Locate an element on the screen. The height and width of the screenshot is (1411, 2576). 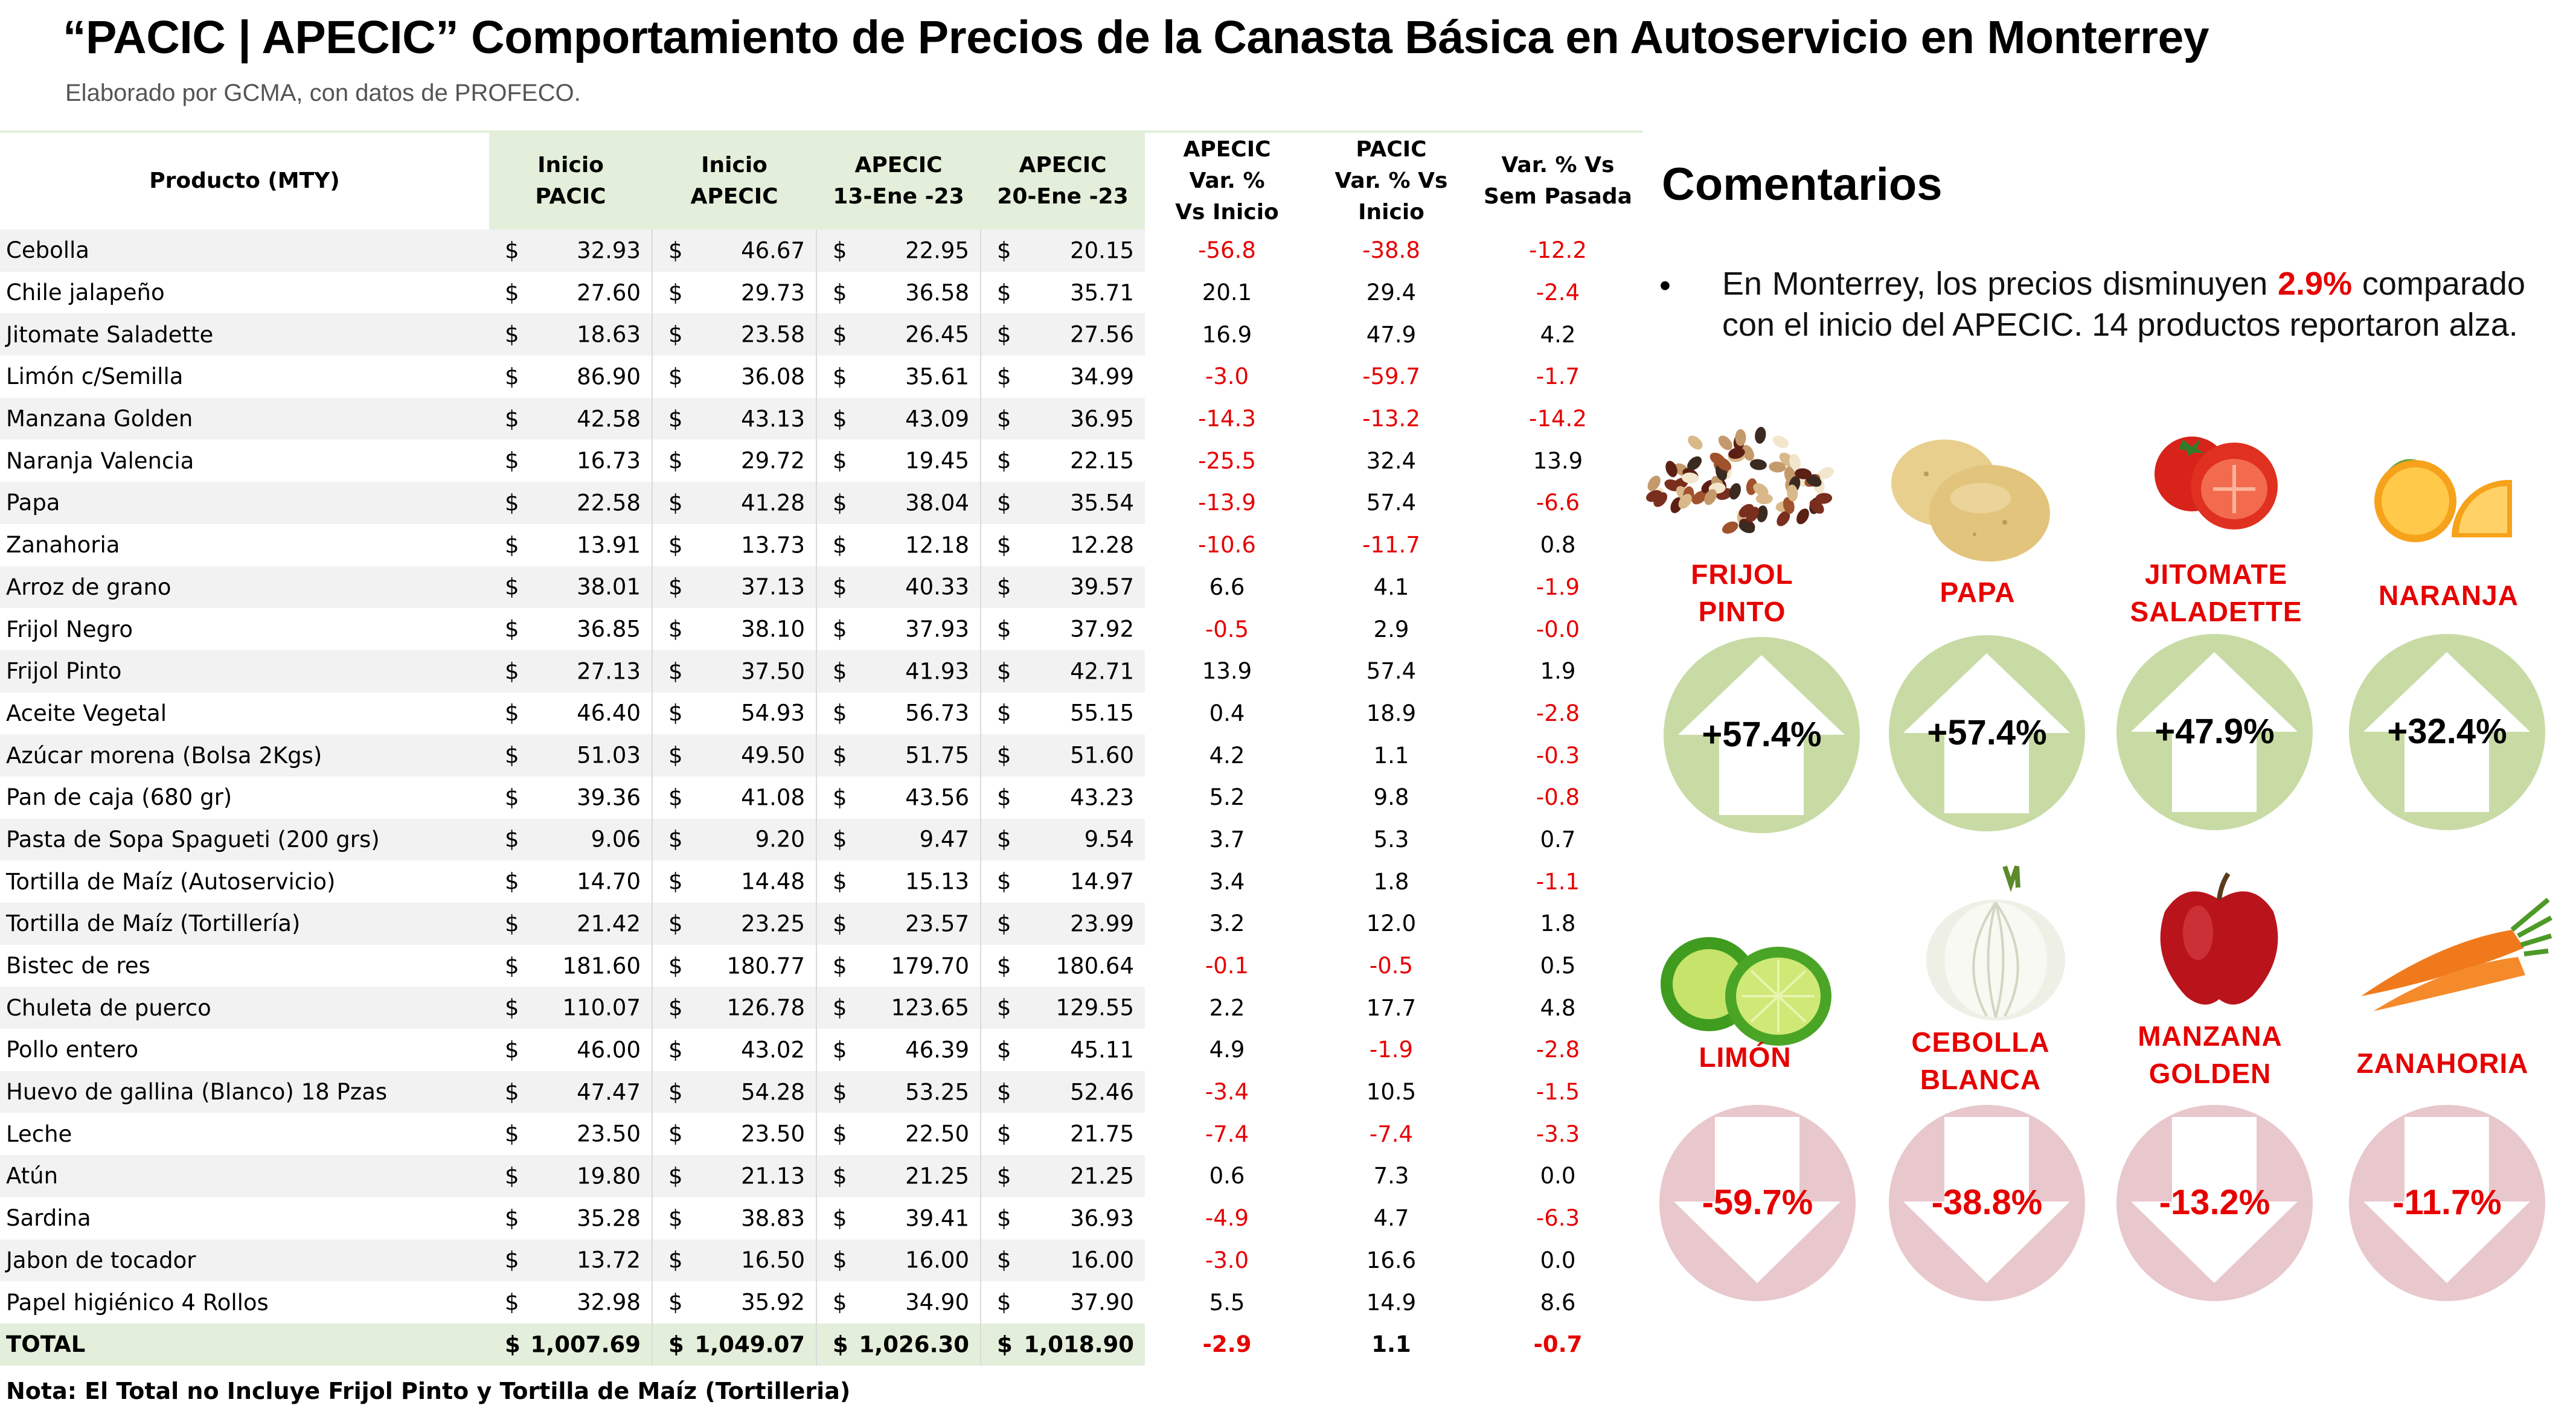
price-cell: $52.46 is located at coordinates (1062, 1091).